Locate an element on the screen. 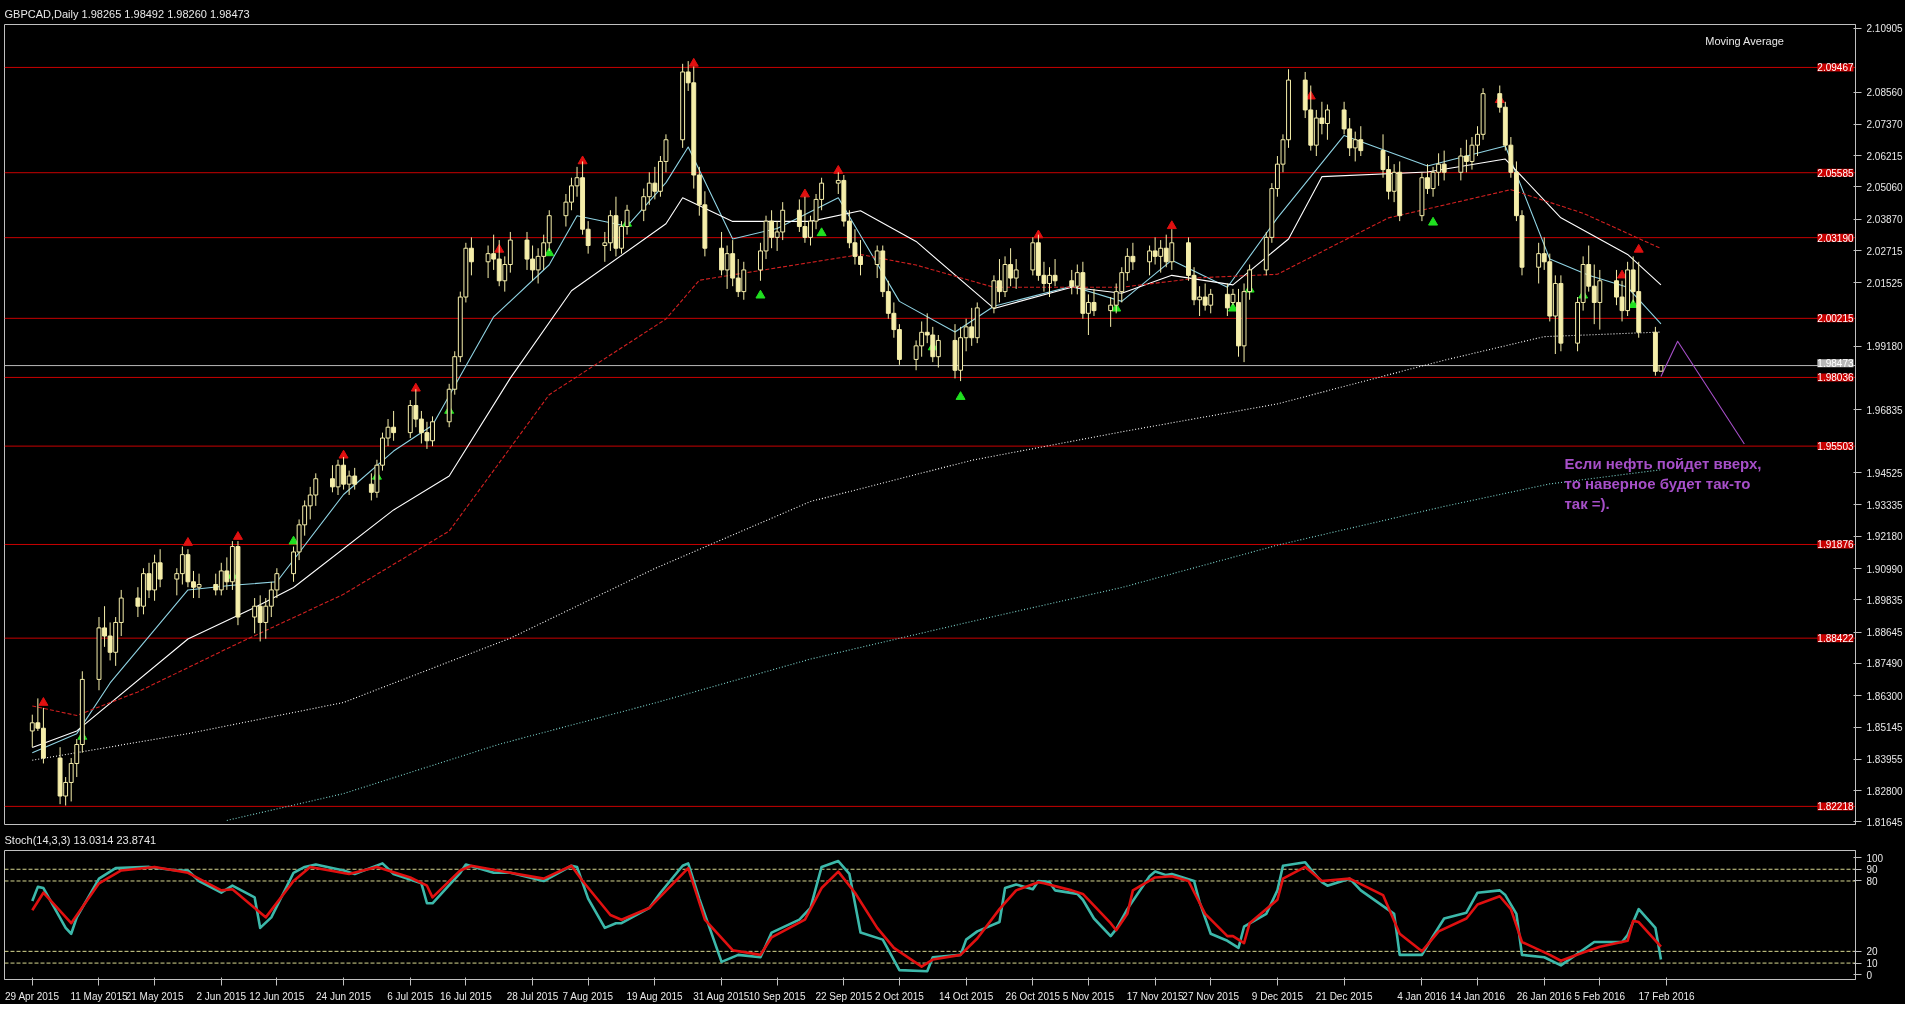  x-tick-label: 6 Jul 2015 is located at coordinates (410, 996).